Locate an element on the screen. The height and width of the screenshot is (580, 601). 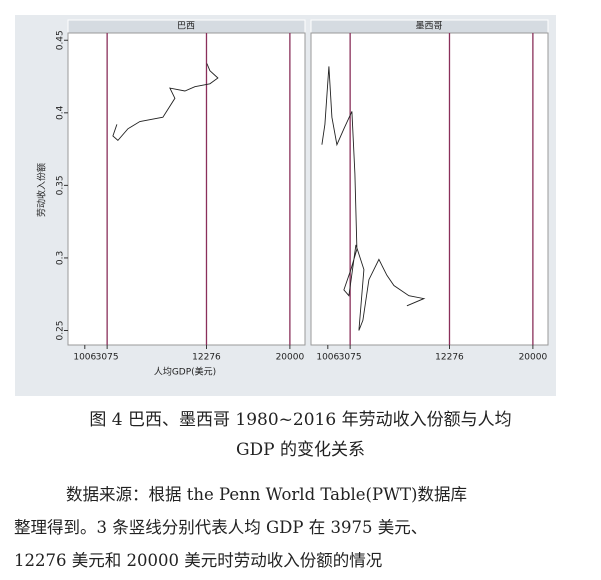
panel-title: 巴西 is located at coordinates (186, 26).